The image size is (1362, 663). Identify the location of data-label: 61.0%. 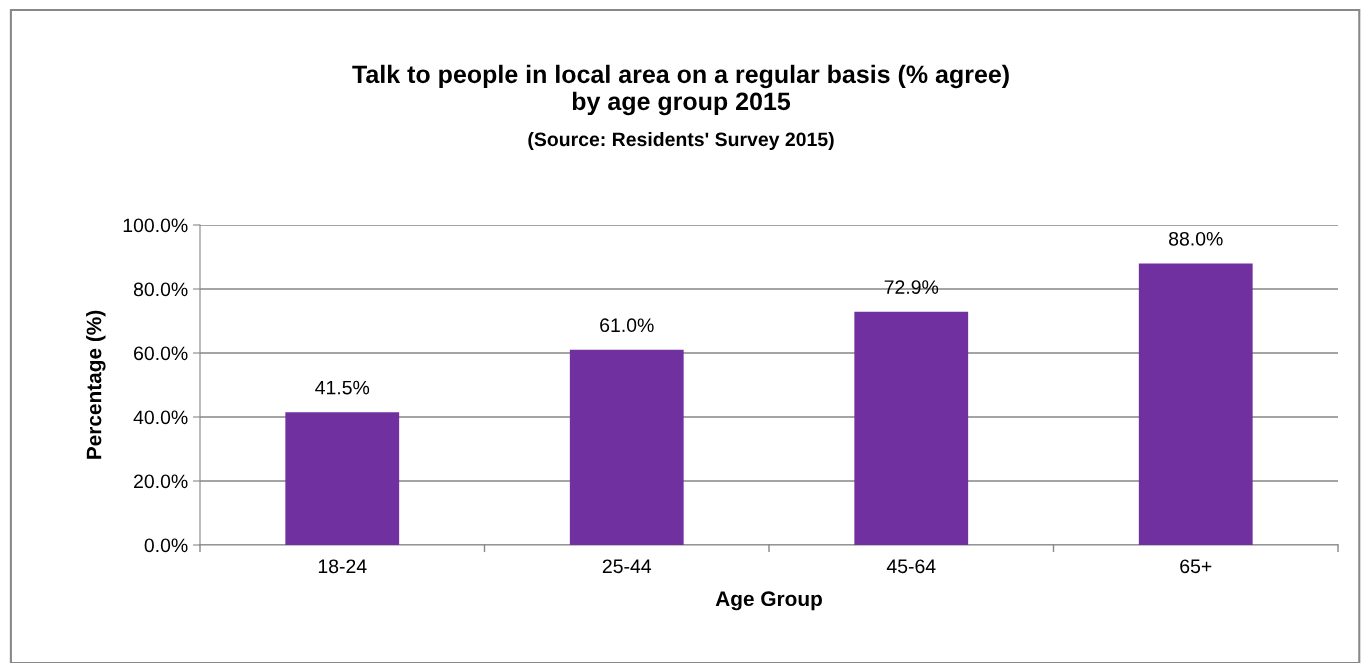
(627, 325).